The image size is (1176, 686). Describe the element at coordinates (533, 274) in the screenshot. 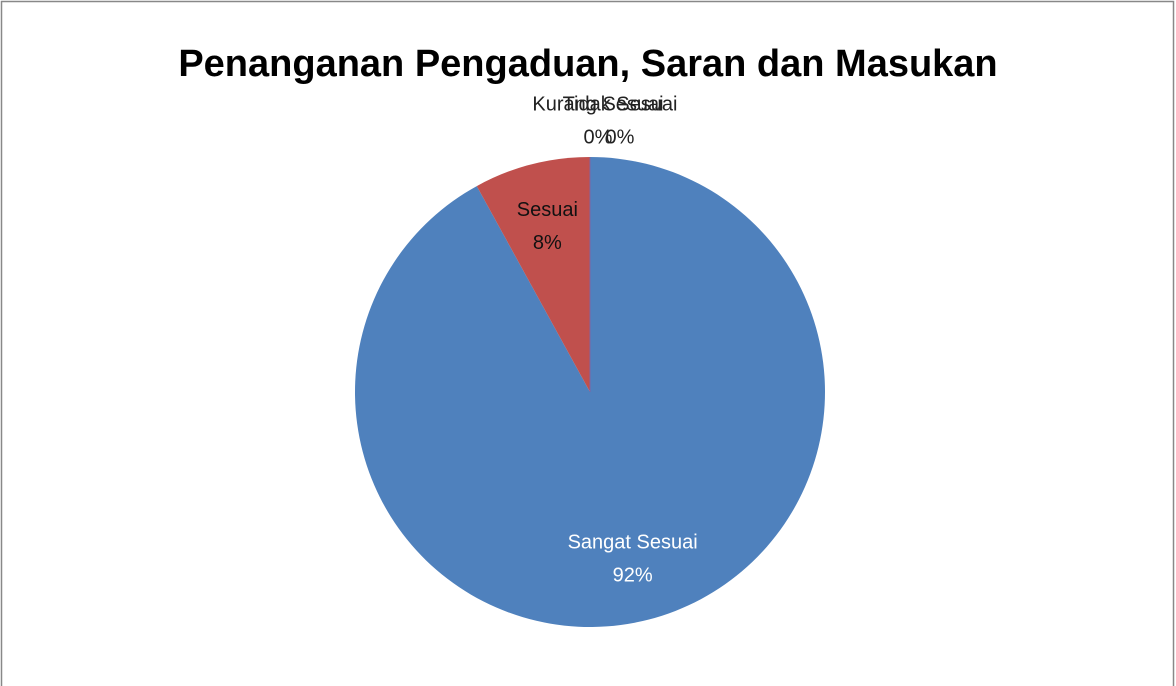

I see `pie-slice` at that location.